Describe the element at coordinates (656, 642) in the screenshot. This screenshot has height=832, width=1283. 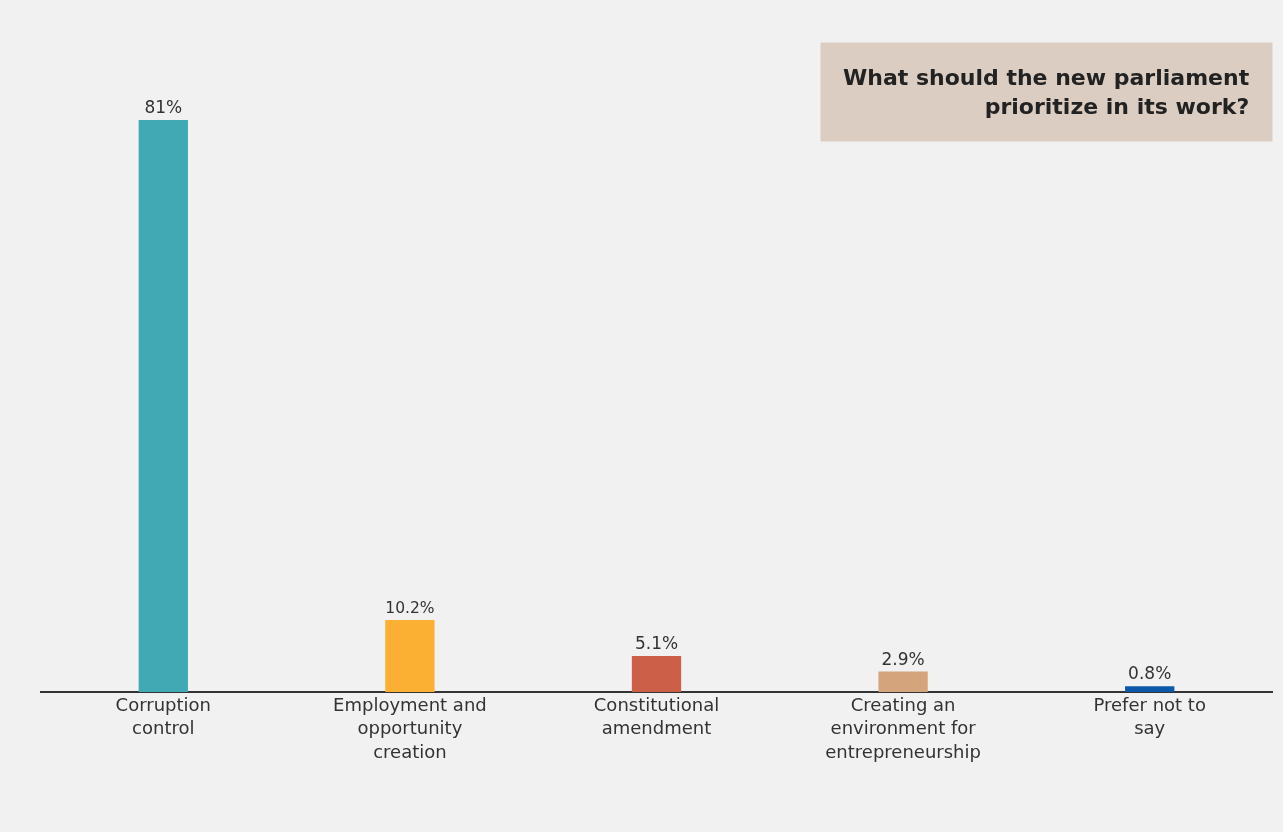
I see `data-label: 5.1%` at that location.